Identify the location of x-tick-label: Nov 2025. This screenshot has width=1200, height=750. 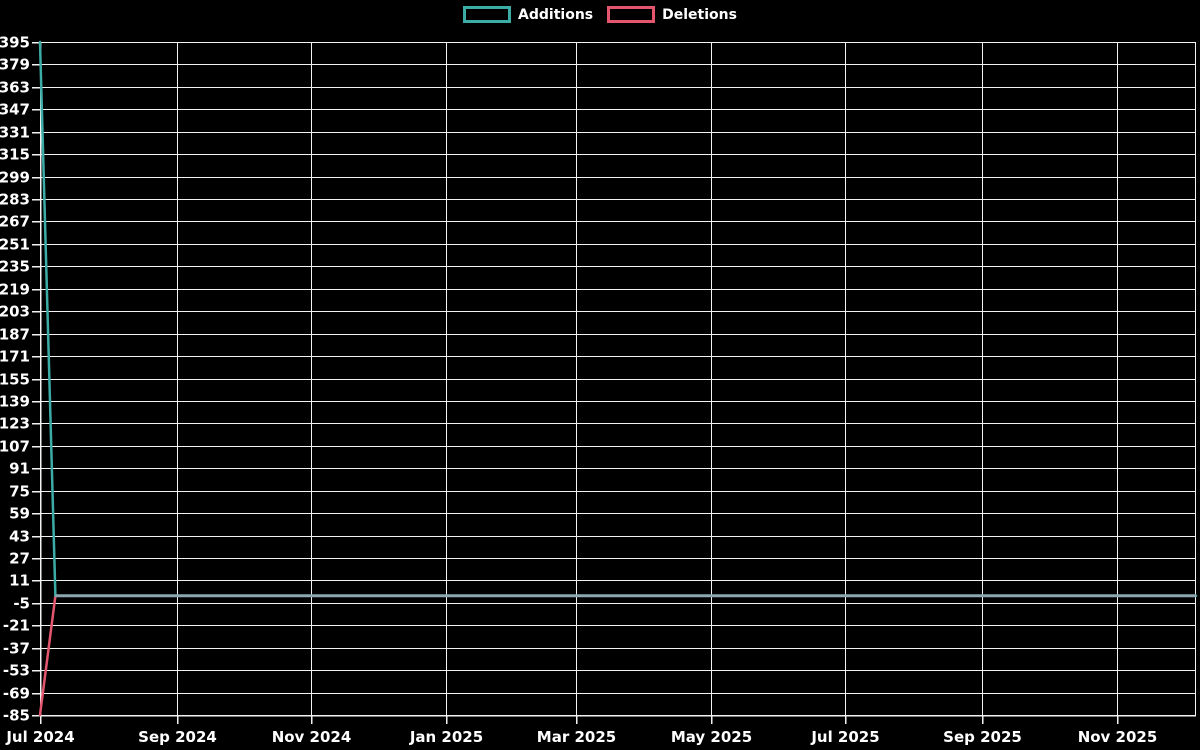
(1118, 737).